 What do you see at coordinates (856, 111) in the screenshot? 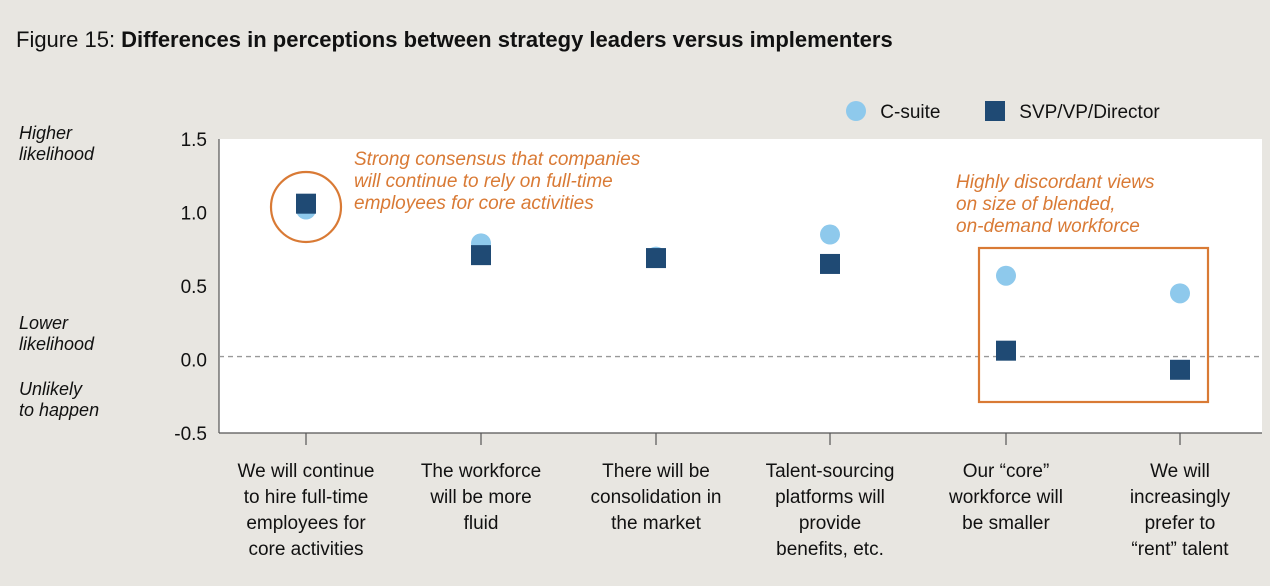
I see `legend-marker-circle` at bounding box center [856, 111].